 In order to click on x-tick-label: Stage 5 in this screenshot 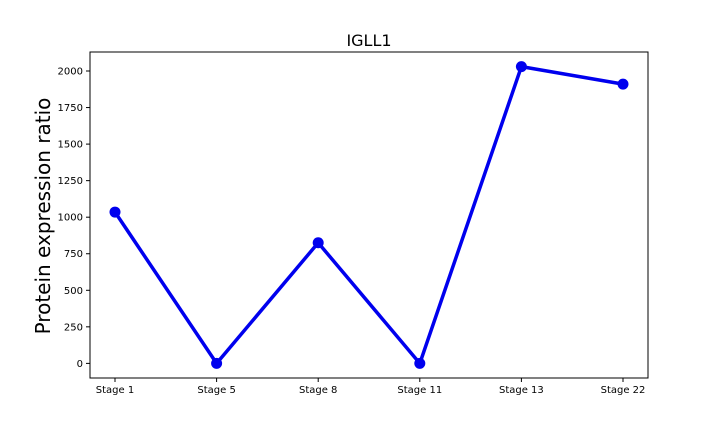, I will do `click(216, 390)`.